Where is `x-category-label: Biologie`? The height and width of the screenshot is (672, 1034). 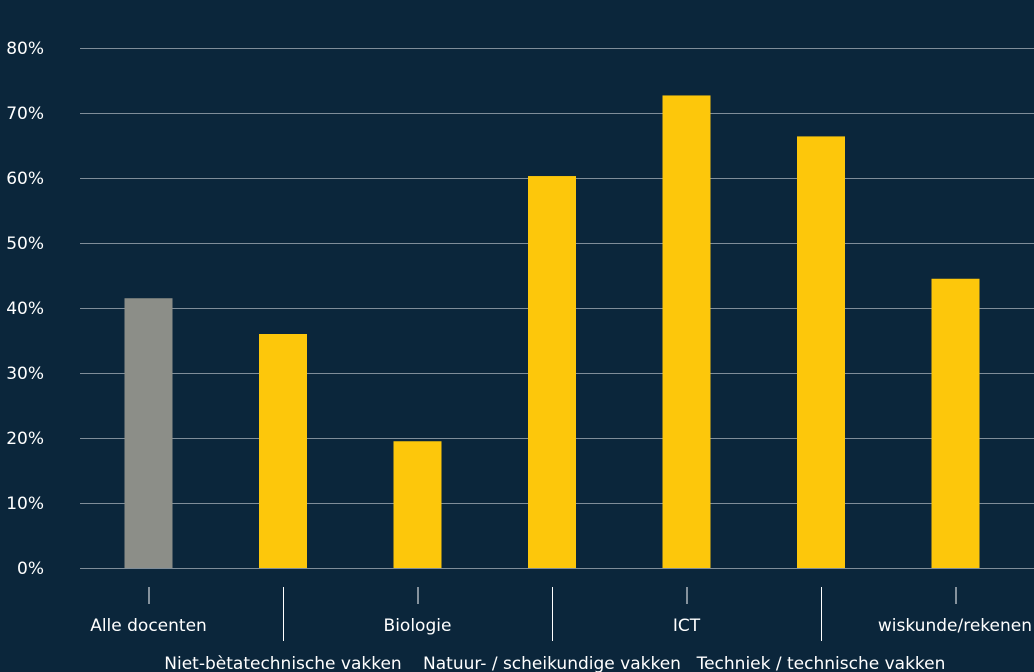
x-category-label: Biologie is located at coordinates (418, 626).